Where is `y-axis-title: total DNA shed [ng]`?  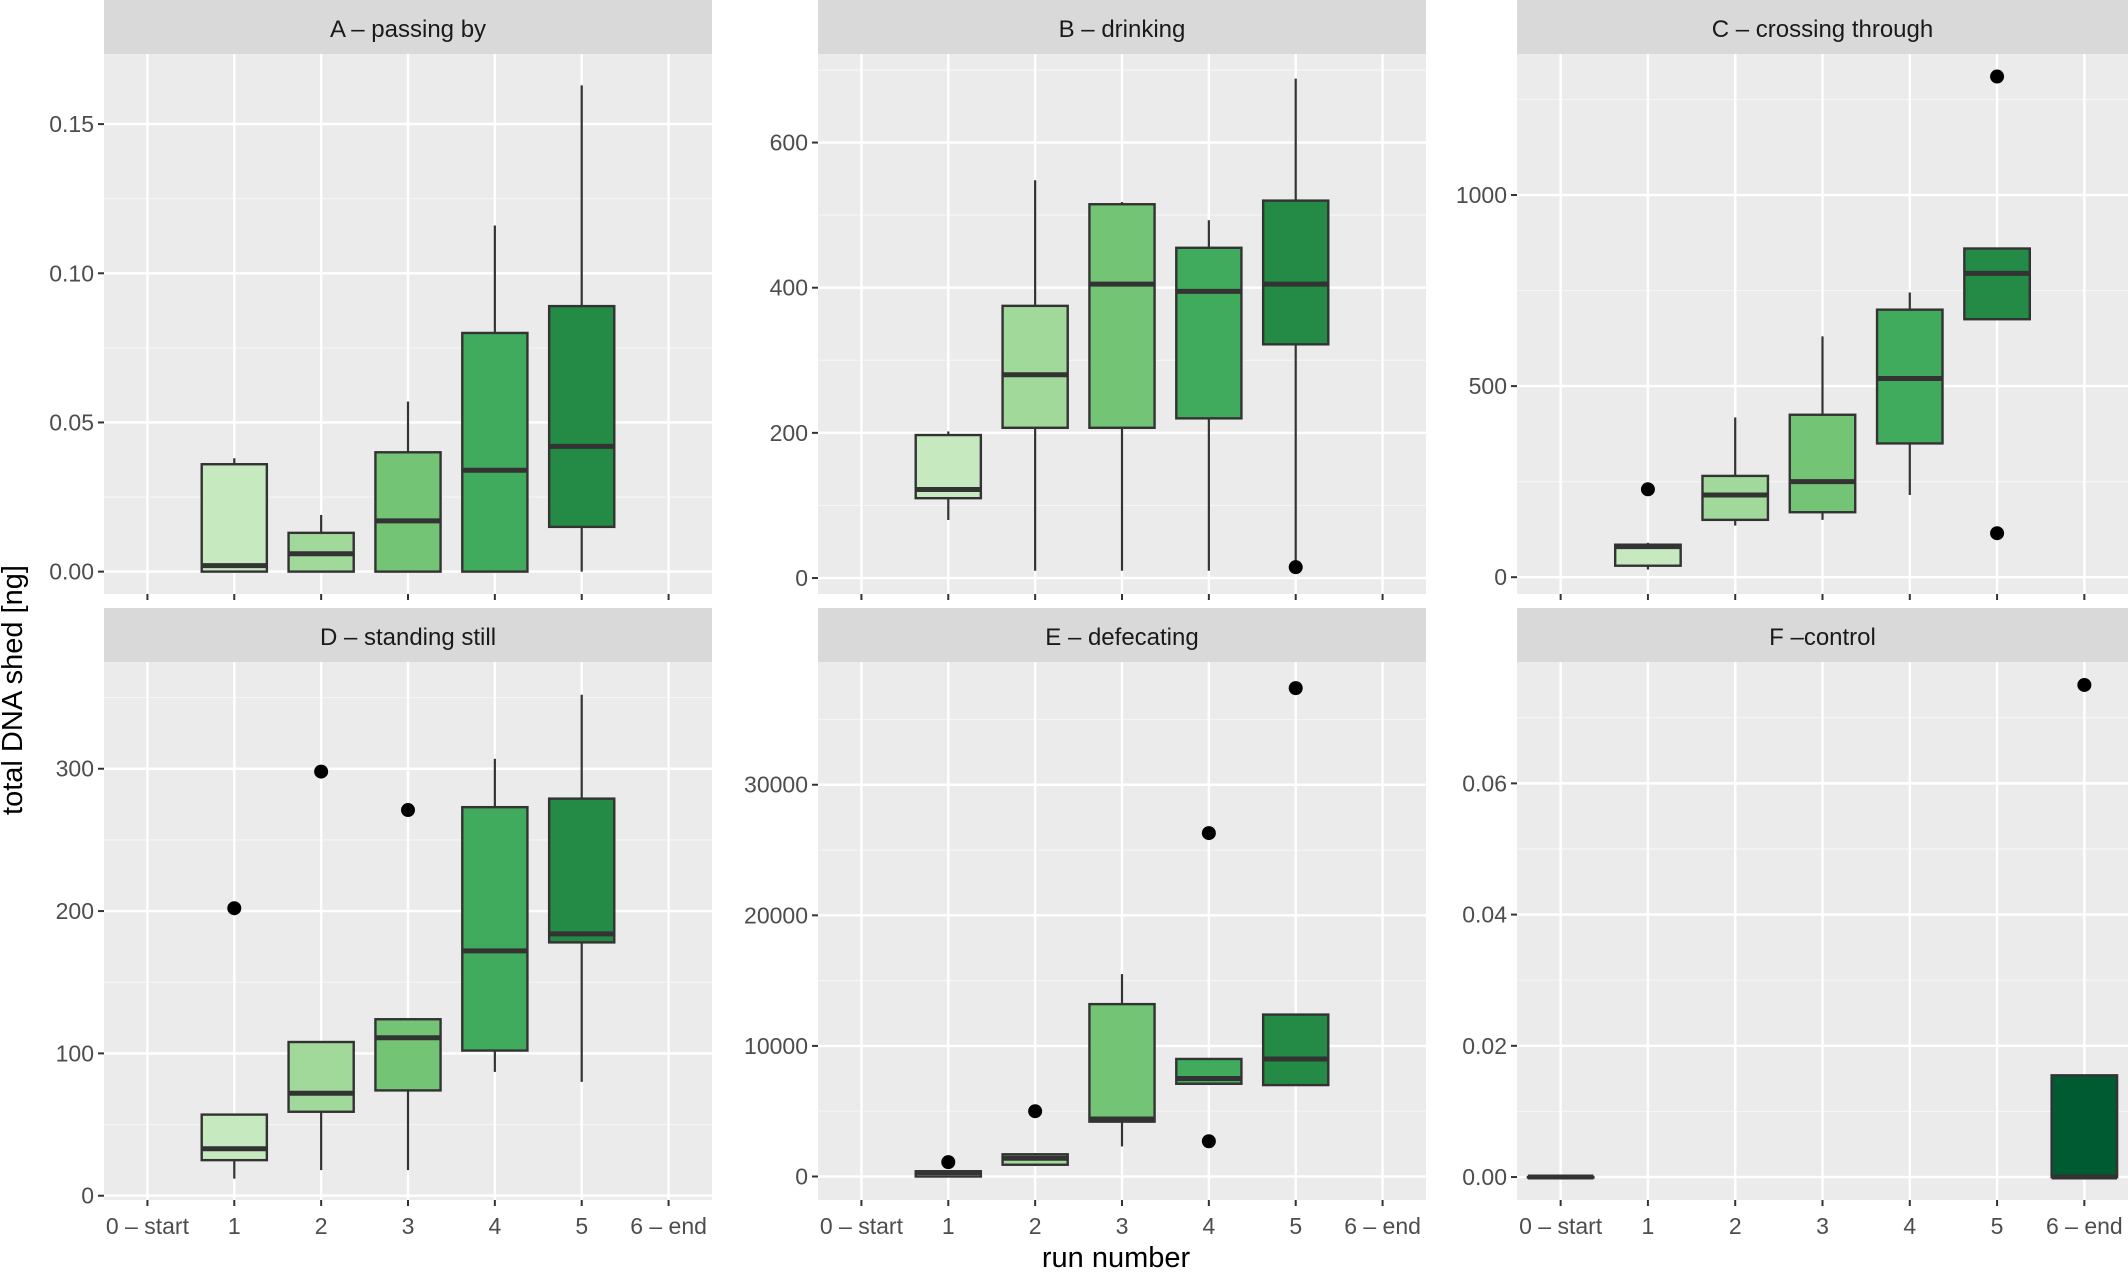
y-axis-title: total DNA shed [ng] is located at coordinates (14, 690).